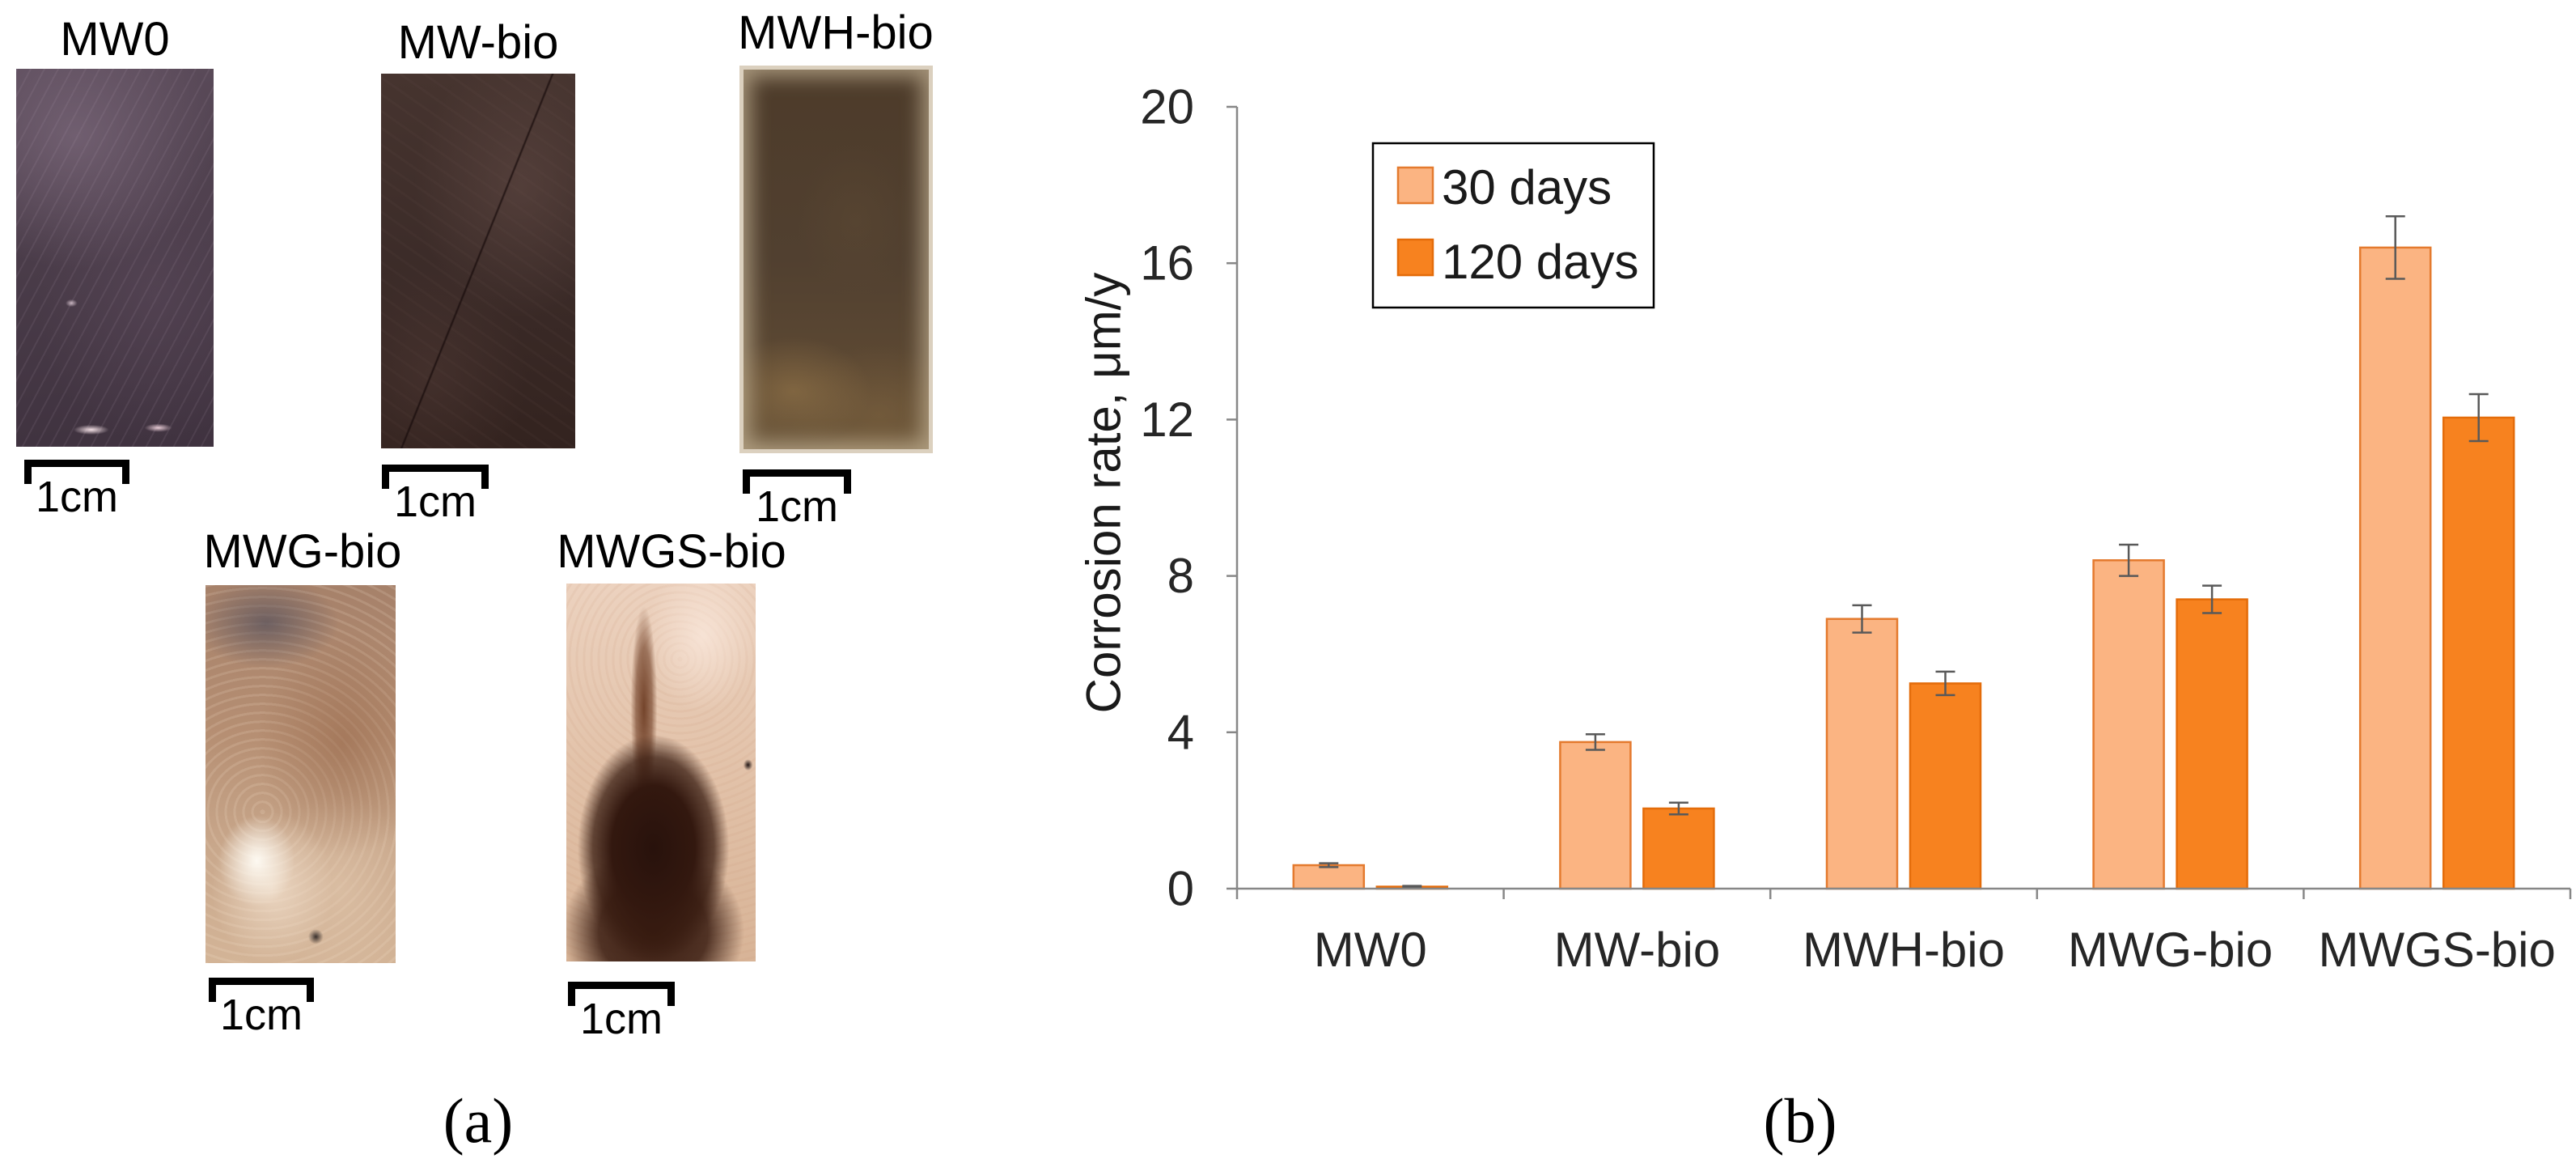 This screenshot has height=1163, width=2576. What do you see at coordinates (76, 497) in the screenshot?
I see `scale-label-mw0: 1cm` at bounding box center [76, 497].